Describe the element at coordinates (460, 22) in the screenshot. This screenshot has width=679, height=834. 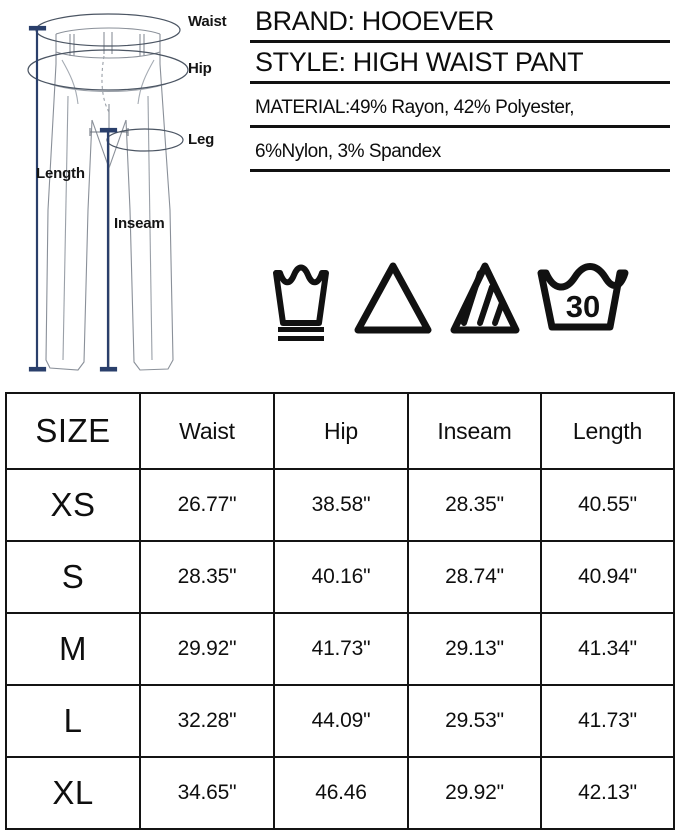
I see `brand-line: BRAND: HOOEVER` at that location.